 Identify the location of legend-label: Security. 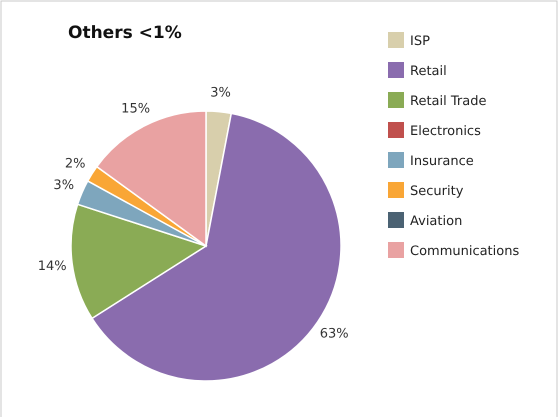
(437, 191).